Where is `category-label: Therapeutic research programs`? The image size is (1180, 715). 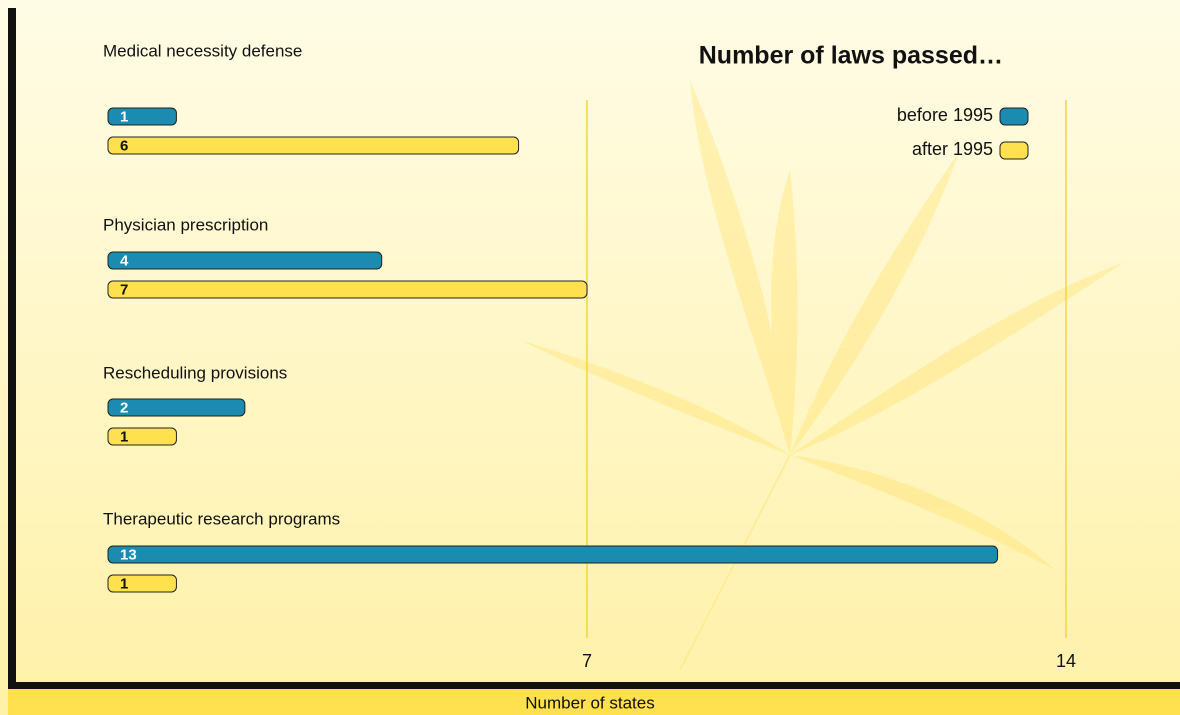
category-label: Therapeutic research programs is located at coordinates (221, 518).